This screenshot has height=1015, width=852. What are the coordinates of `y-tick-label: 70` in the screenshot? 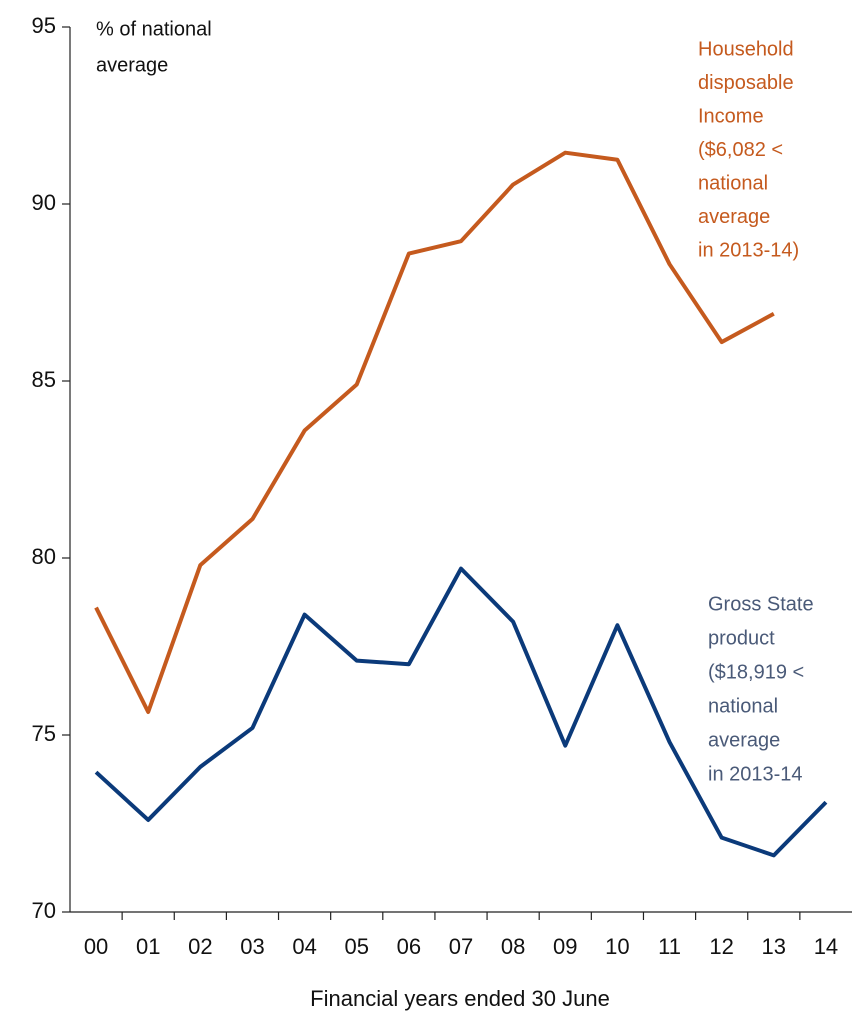 It's located at (44, 910).